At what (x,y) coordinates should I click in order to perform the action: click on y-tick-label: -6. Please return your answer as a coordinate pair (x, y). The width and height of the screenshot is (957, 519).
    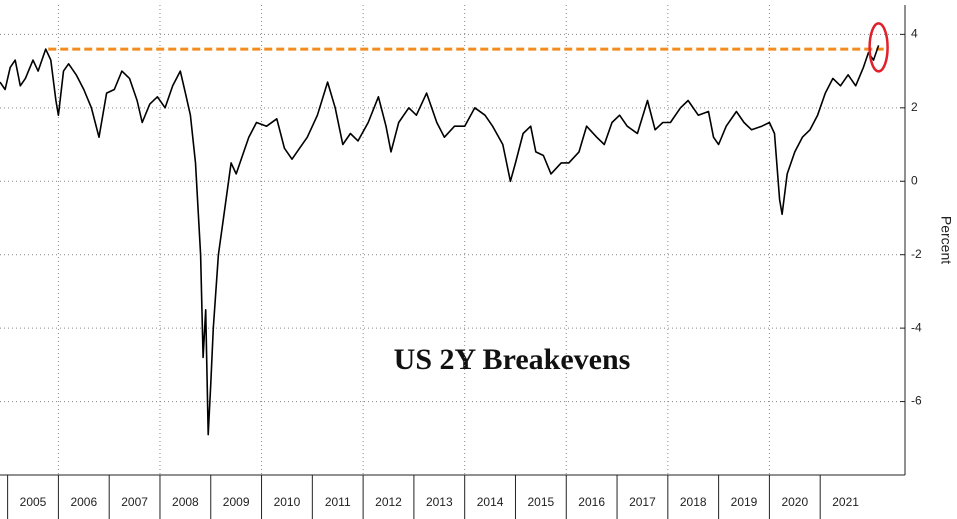
    Looking at the image, I should click on (916, 401).